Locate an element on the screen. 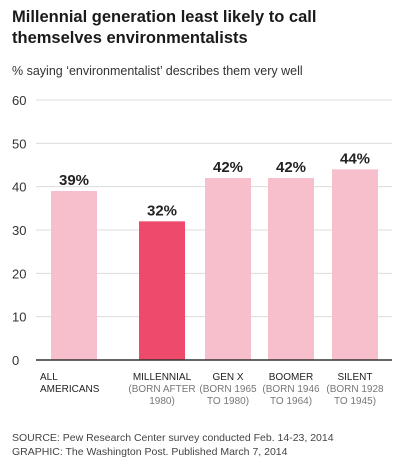 The image size is (412, 472). category-note: TO 1964) is located at coordinates (291, 401).